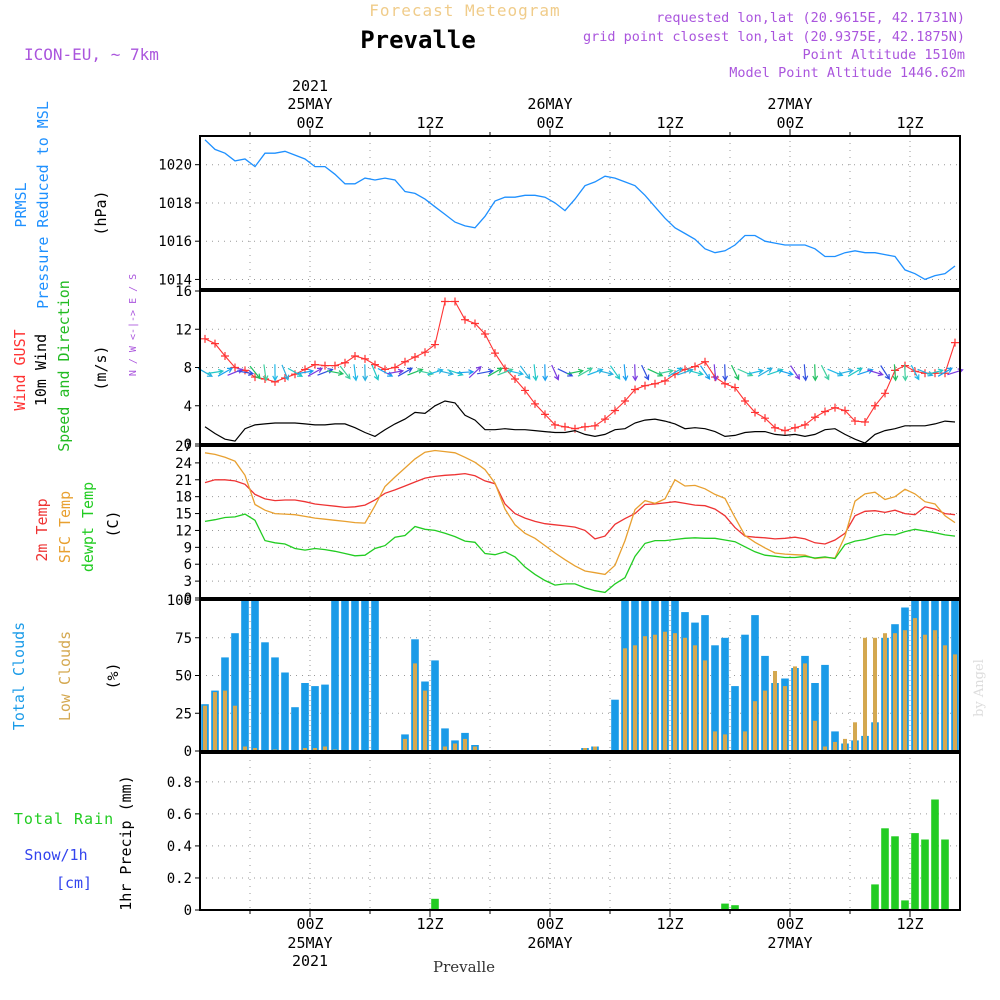 The image size is (1000, 1000). I want to click on y-tick-label: 16, so click(183, 292).